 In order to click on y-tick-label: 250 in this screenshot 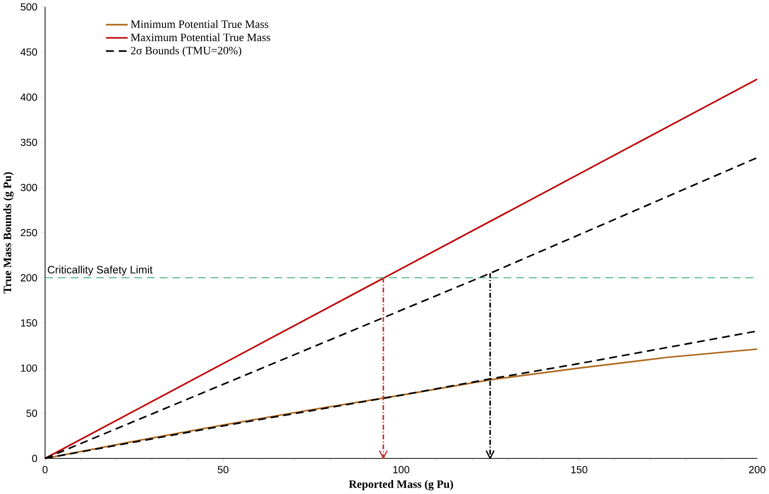, I will do `click(29, 232)`.